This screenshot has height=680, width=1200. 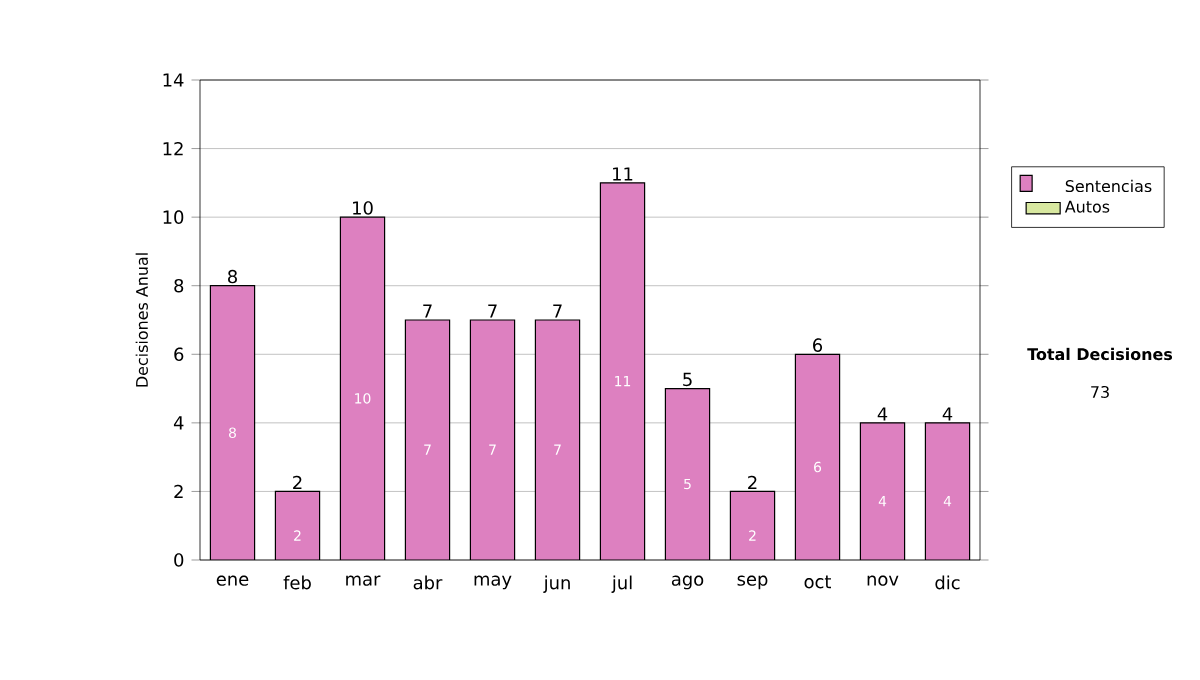 I want to click on total-label: 5, so click(x=687, y=379).